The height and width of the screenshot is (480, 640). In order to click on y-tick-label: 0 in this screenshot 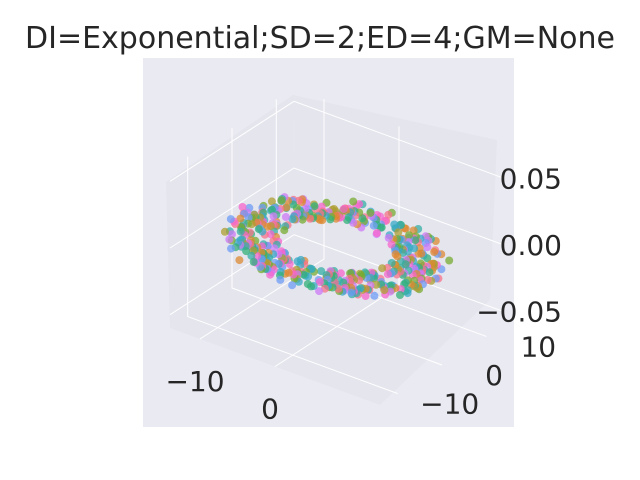, I will do `click(494, 375)`.